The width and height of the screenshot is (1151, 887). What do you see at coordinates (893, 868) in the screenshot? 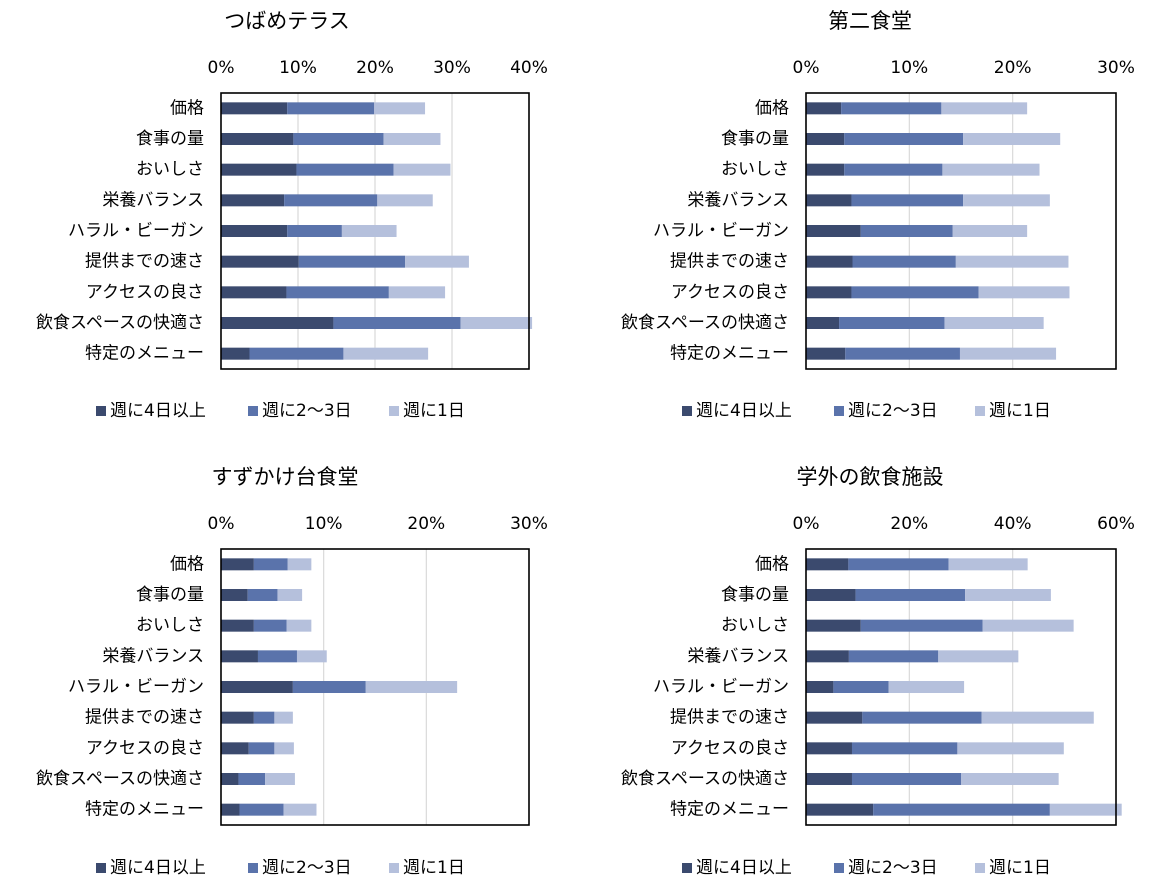
I see `legend-label: 週に2～3日` at bounding box center [893, 868].